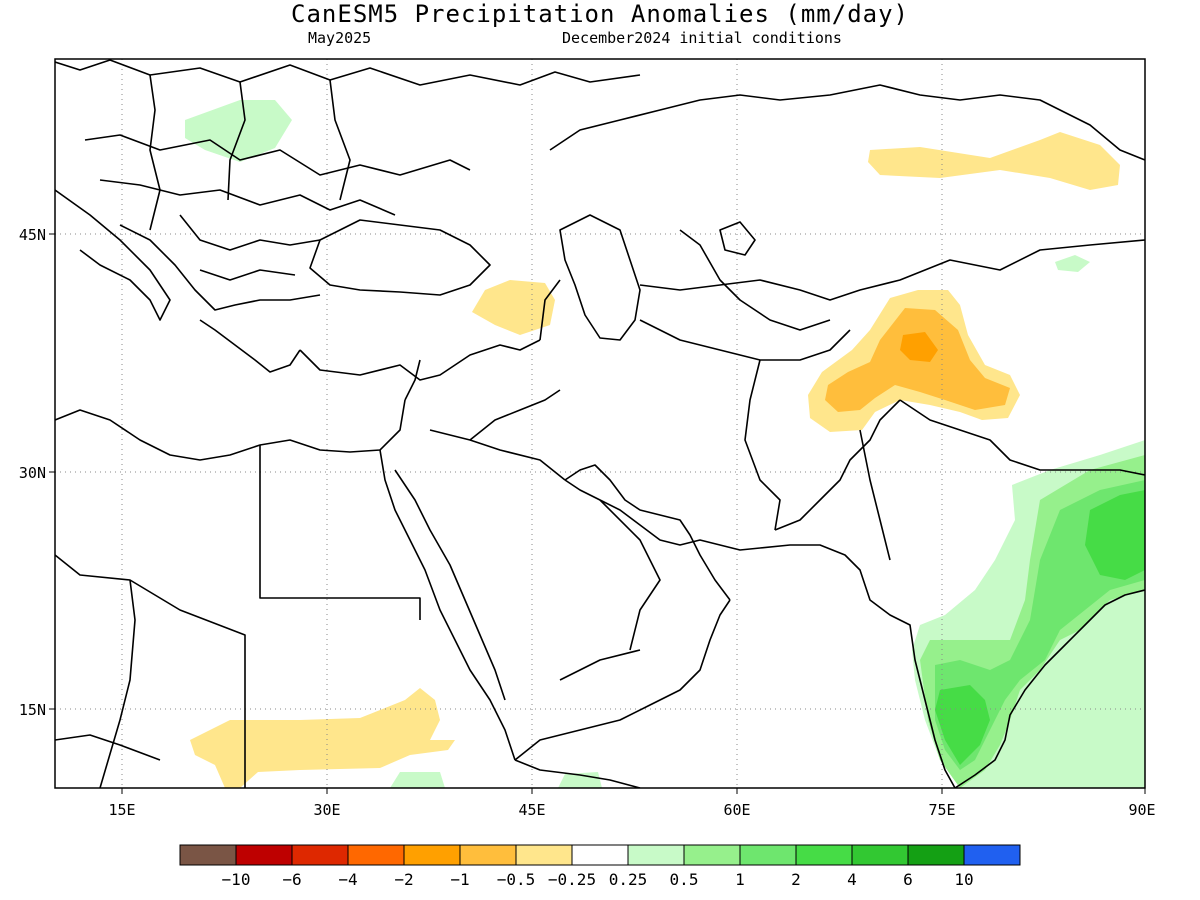 The width and height of the screenshot is (1200, 900). Describe the element at coordinates (32, 473) in the screenshot. I see `lat-label-30n: 30N` at that location.